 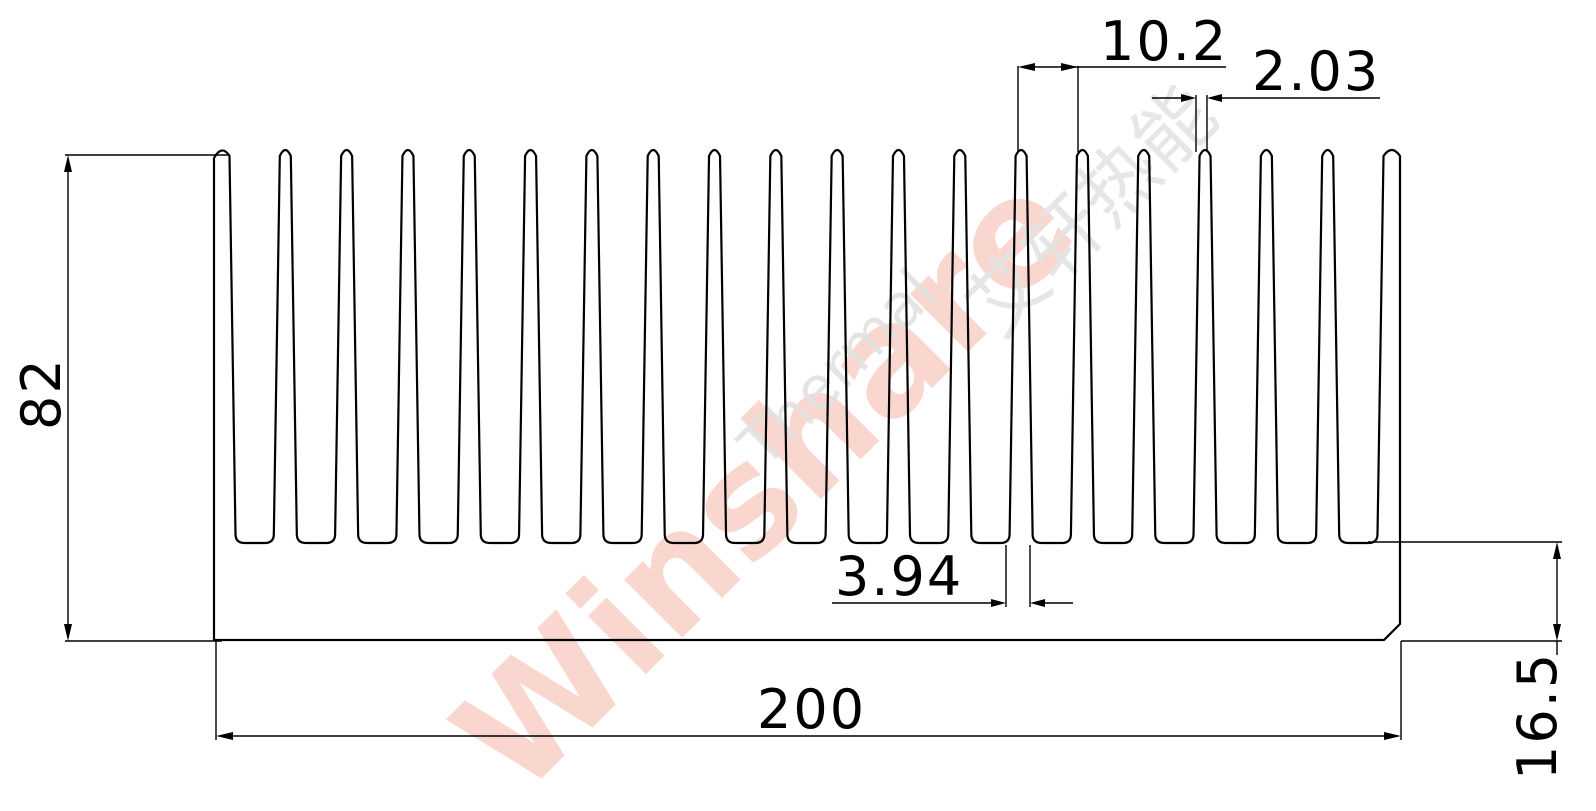 What do you see at coordinates (41, 393) in the screenshot?
I see `height-label: 82` at bounding box center [41, 393].